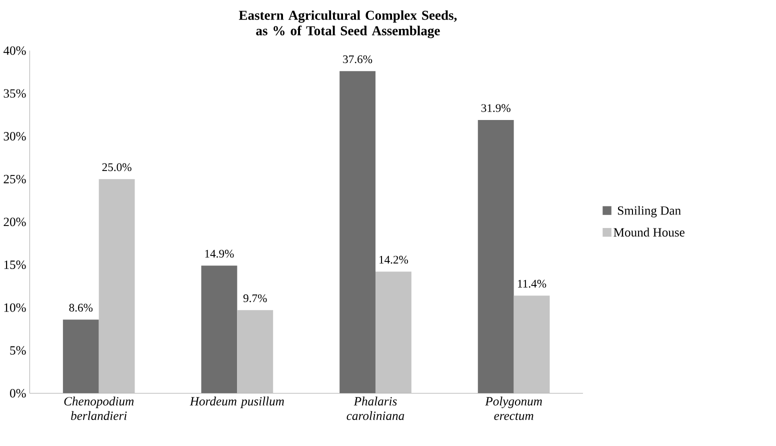 The height and width of the screenshot is (446, 776). Describe the element at coordinates (15, 222) in the screenshot. I see `y-tick-label: 20%` at that location.